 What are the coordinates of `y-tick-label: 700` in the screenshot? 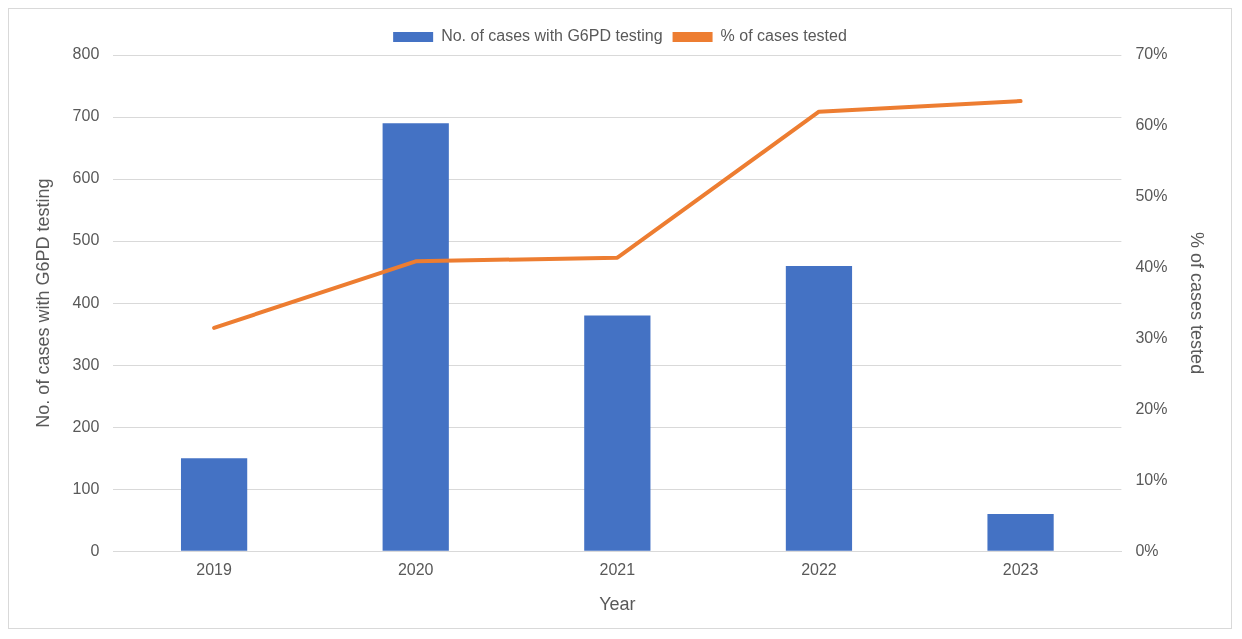 It's located at (86, 116).